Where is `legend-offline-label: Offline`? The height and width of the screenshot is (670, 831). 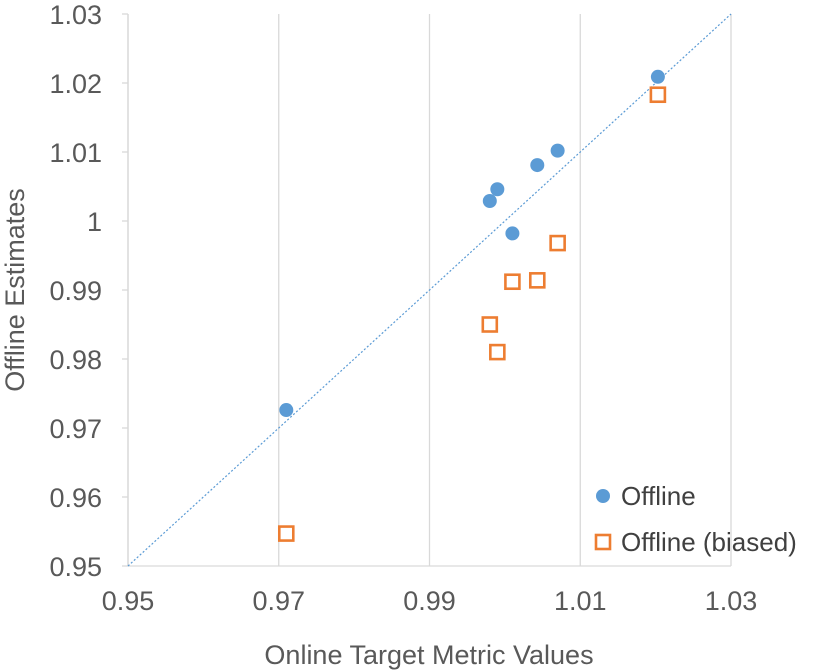
legend-offline-label: Offline is located at coordinates (658, 496).